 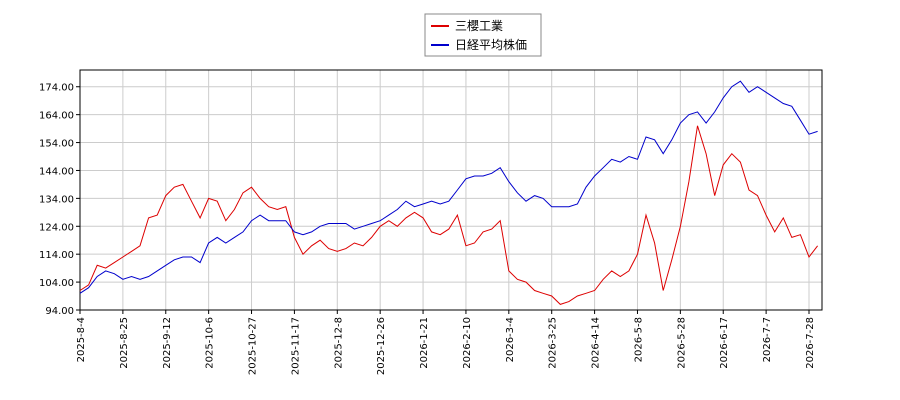 What do you see at coordinates (56, 283) in the screenshot?
I see `y-tick-label: 104.00` at bounding box center [56, 283].